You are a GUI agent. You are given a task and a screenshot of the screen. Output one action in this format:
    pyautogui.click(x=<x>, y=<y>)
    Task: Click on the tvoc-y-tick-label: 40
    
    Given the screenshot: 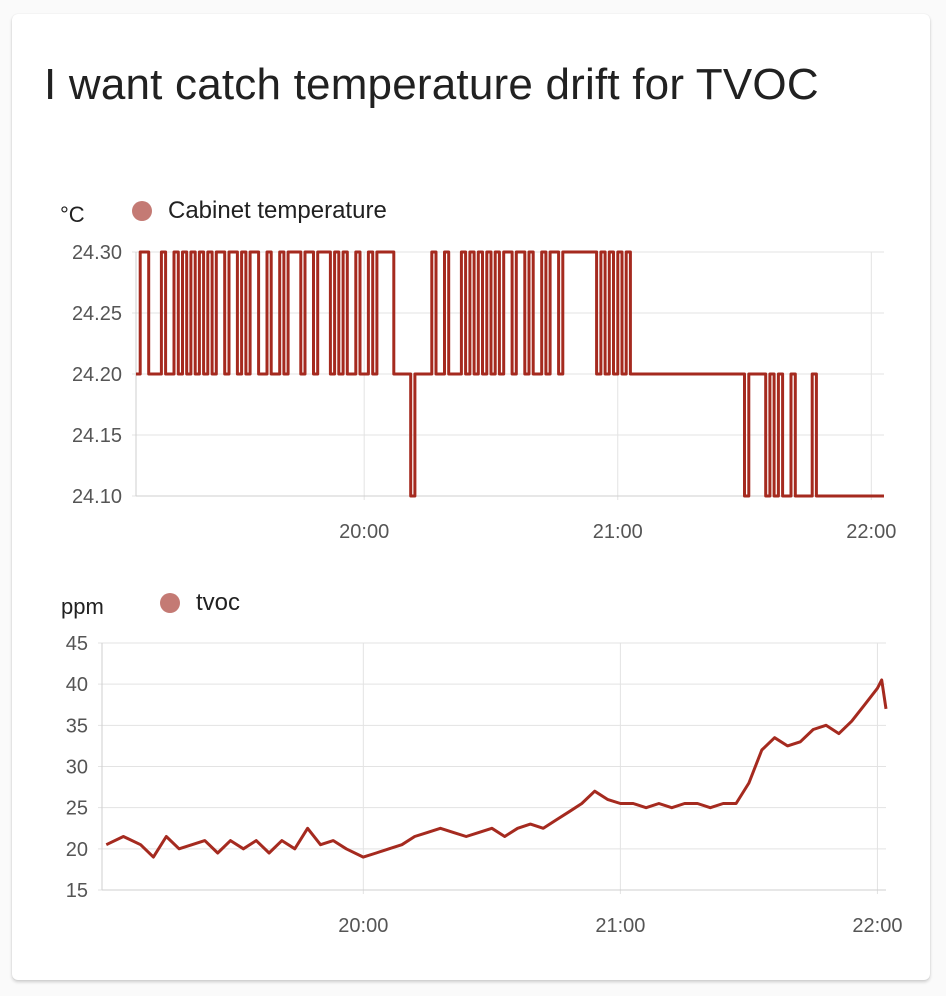 What is the action you would take?
    pyautogui.click(x=77, y=685)
    